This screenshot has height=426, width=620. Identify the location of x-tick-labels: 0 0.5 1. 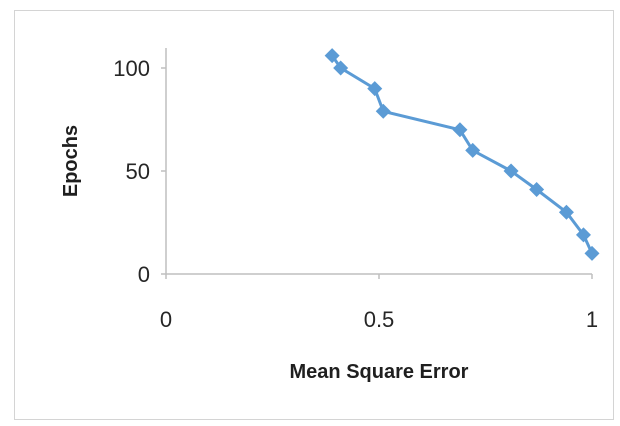
(379, 303).